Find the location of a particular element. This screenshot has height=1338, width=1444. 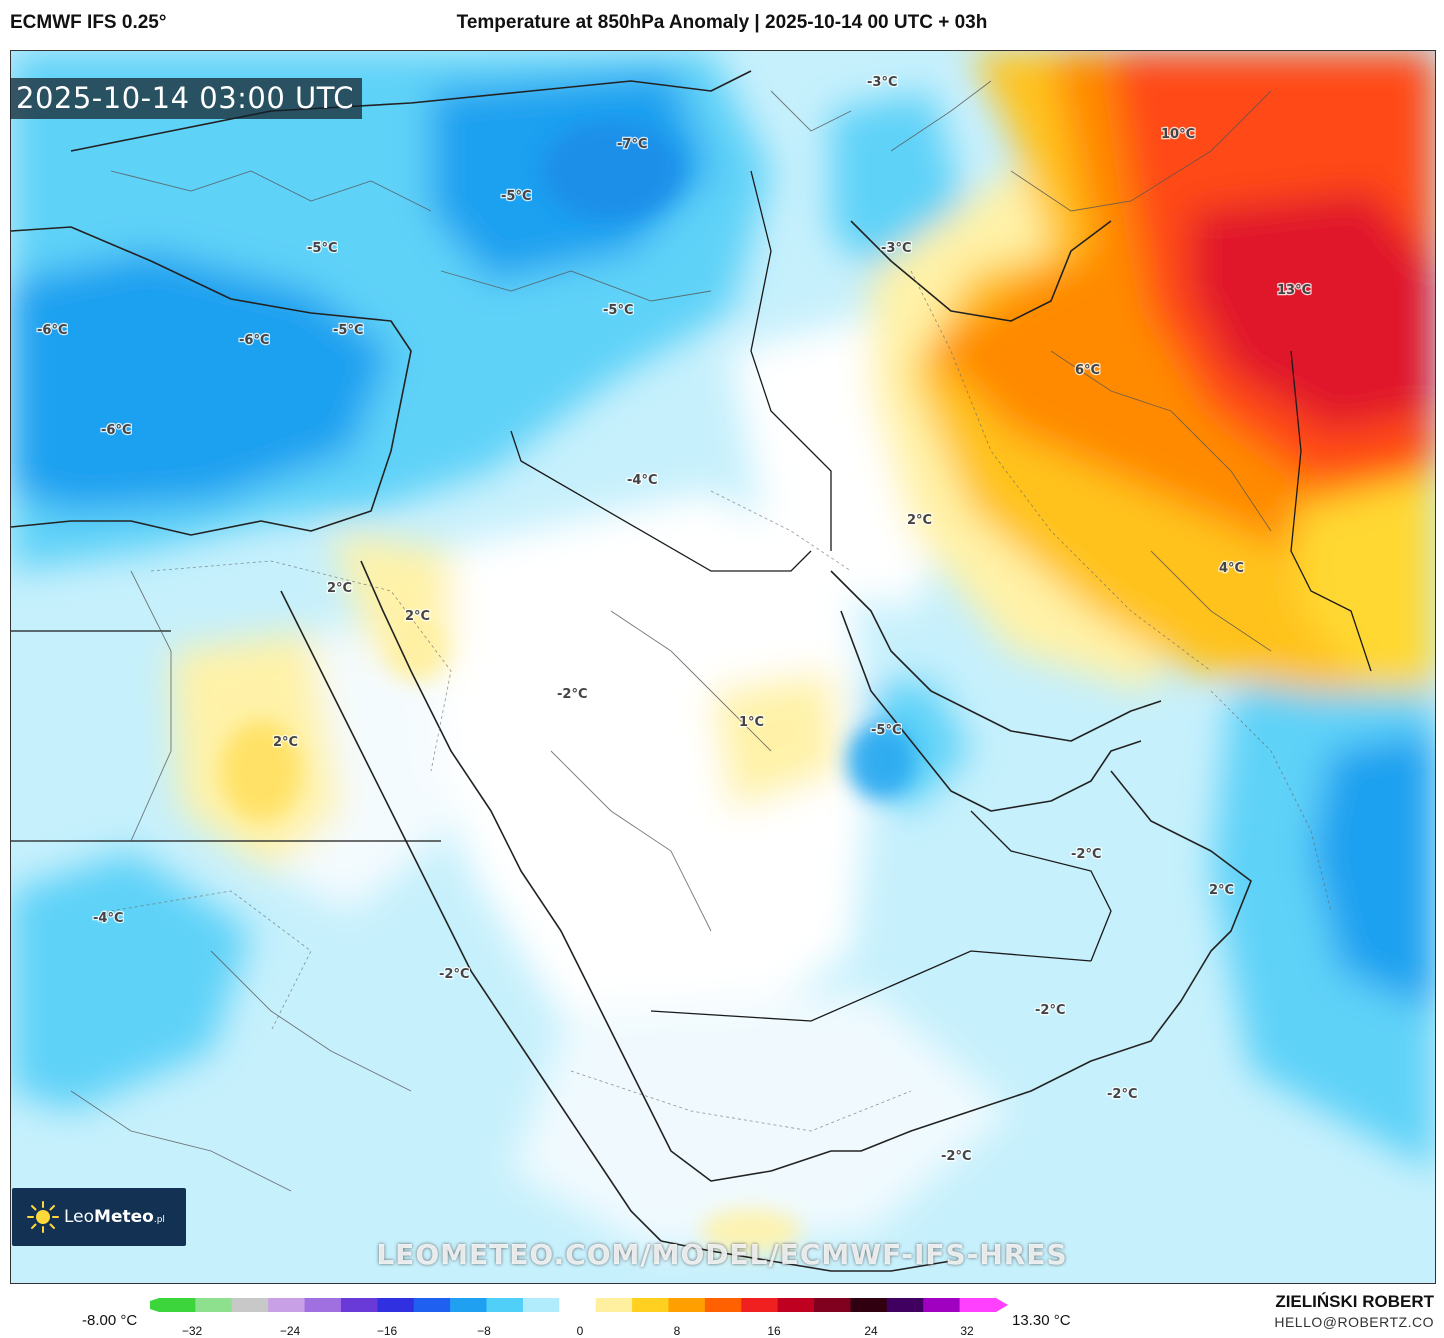

leometeo-logo: LeoMeteo.pl is located at coordinates (99, 1217).